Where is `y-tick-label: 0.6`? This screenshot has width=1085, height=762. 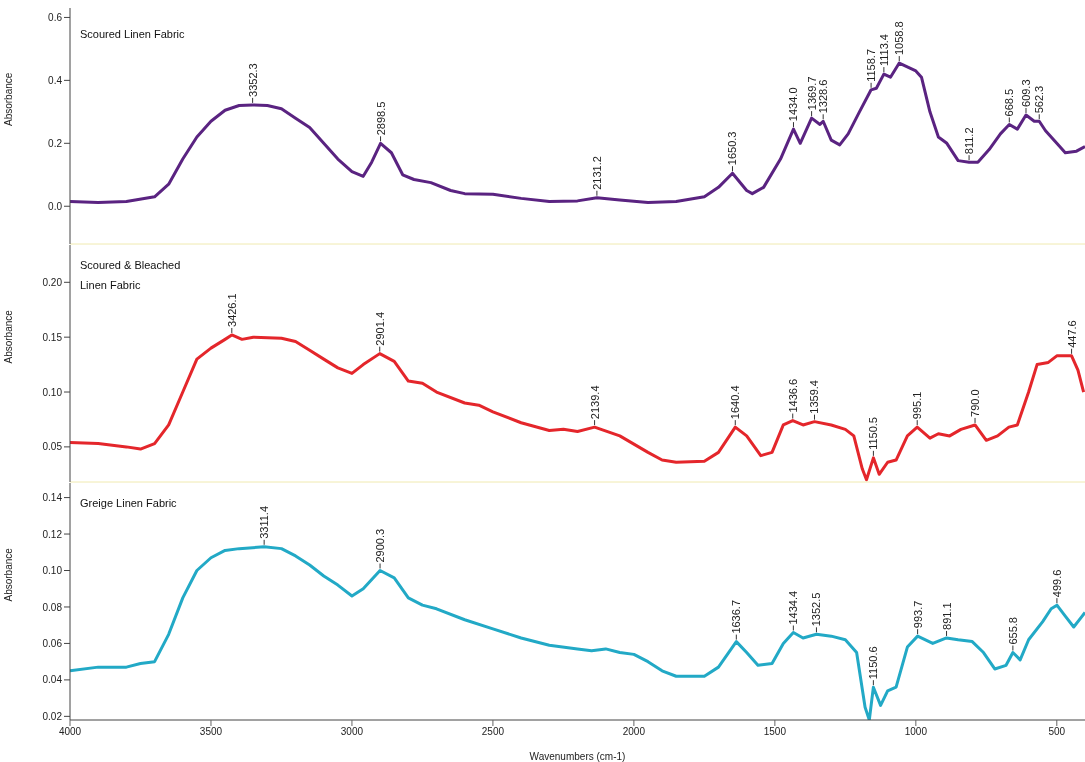 y-tick-label: 0.6 is located at coordinates (55, 17).